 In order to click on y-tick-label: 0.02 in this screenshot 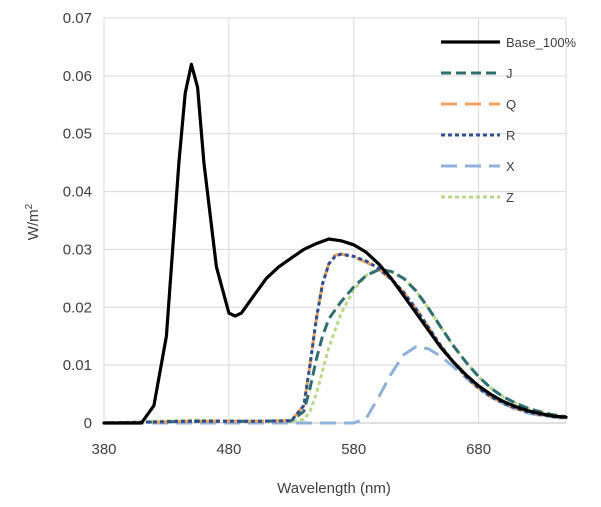, I will do `click(77, 307)`.